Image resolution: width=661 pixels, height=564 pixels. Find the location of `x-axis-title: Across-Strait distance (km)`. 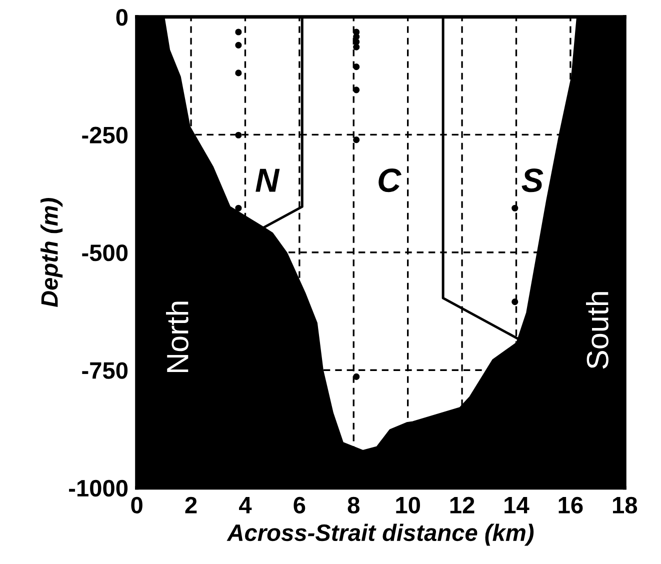

x-axis-title: Across-Strait distance (km) is located at coordinates (380, 535).